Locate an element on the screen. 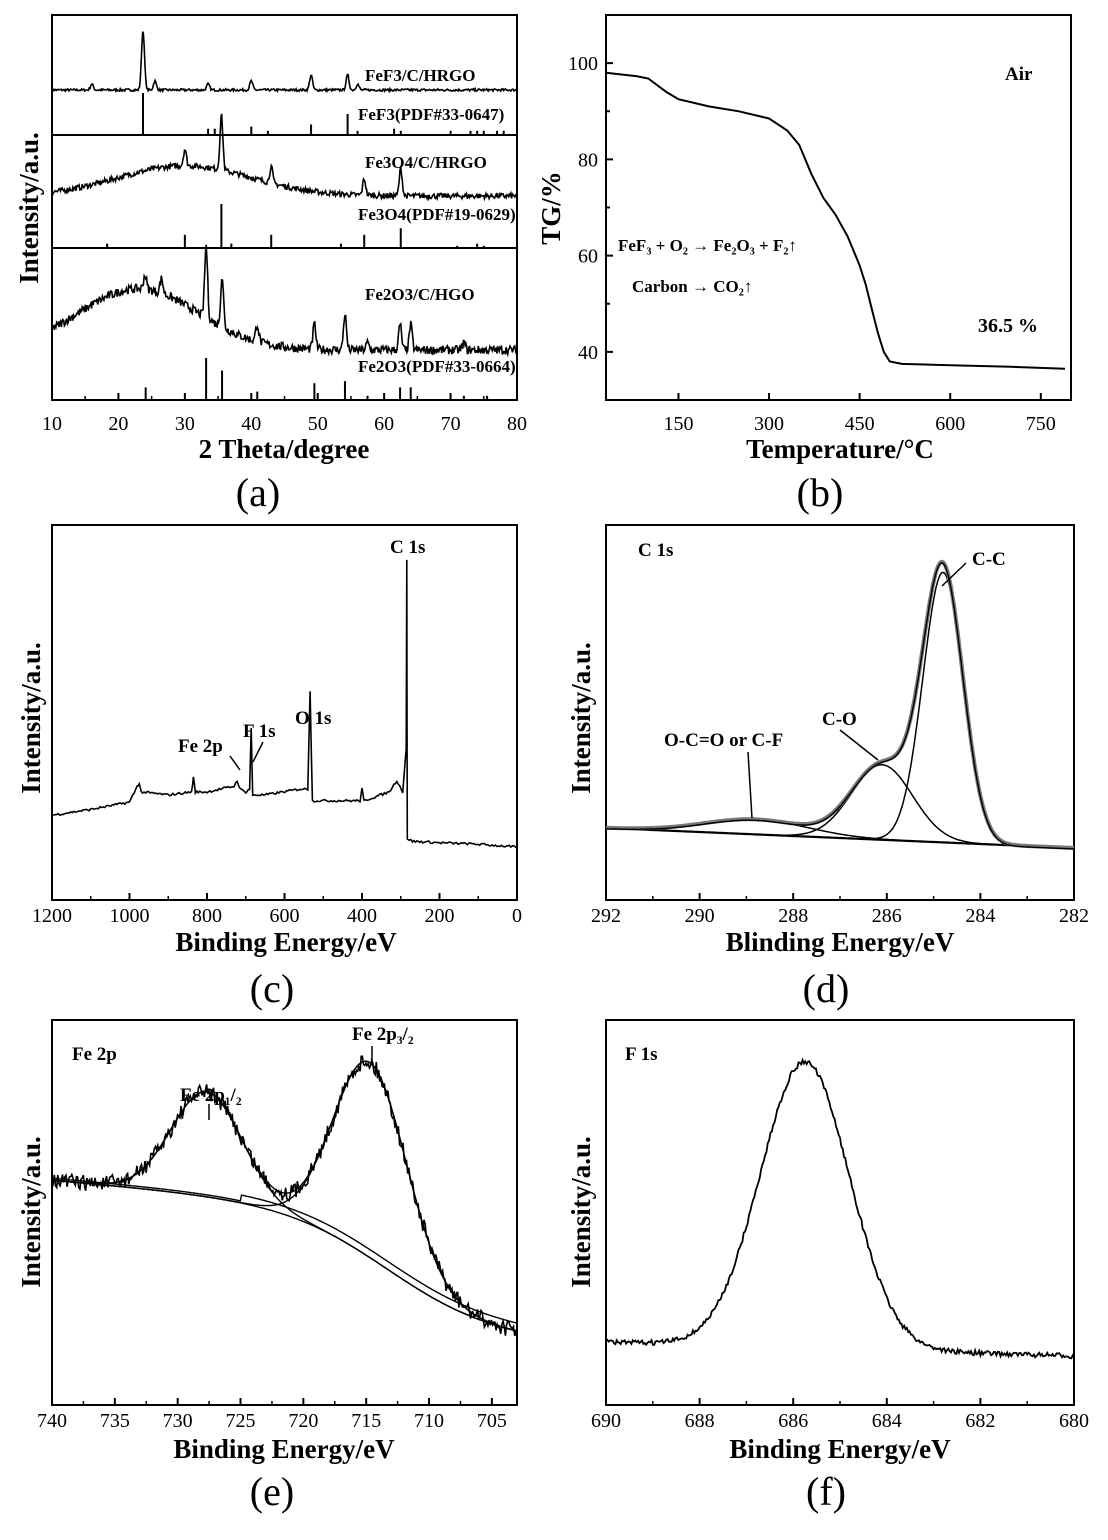 The image size is (1108, 1540). panel-a-series-label-6: Fe2O3(PDF#33-0664) is located at coordinates (437, 366).